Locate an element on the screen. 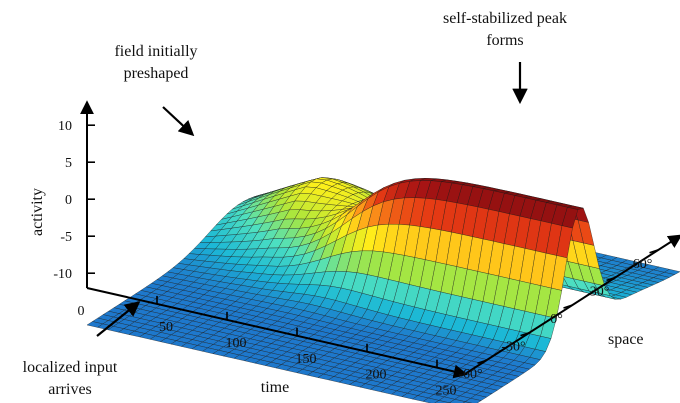 Image resolution: width=680 pixels, height=403 pixels. surface-cell is located at coordinates (473, 400).